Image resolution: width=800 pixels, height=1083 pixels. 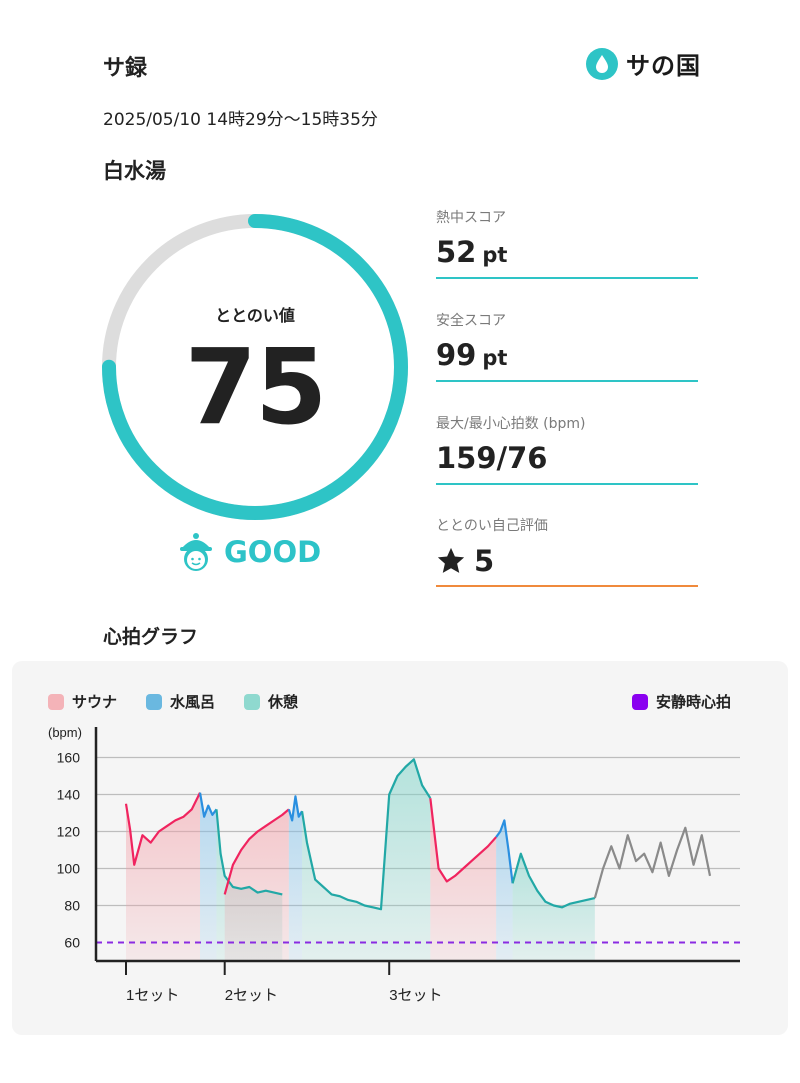 I want to click on rating-badge: GOOD, so click(x=249, y=552).